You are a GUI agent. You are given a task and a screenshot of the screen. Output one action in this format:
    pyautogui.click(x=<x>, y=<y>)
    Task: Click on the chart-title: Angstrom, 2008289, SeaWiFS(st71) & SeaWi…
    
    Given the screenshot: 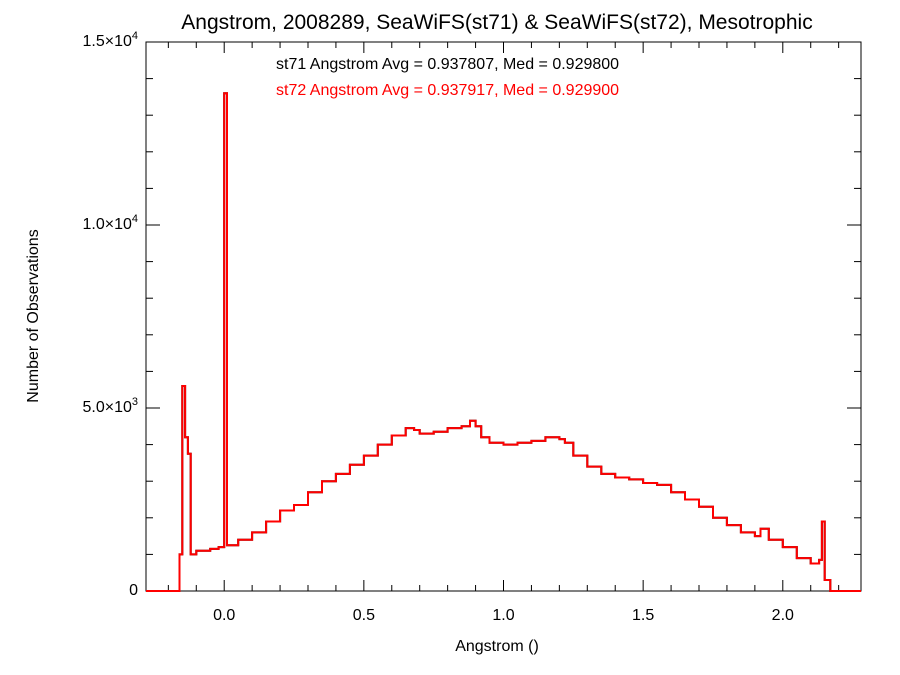 What is the action you would take?
    pyautogui.click(x=496, y=22)
    